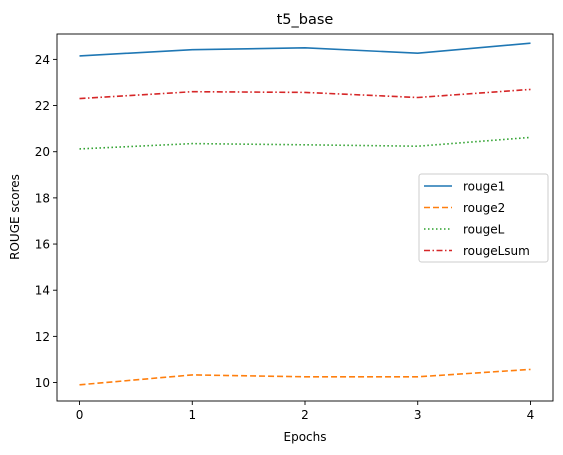  I want to click on y-tick-label: 12, so click(42, 337).